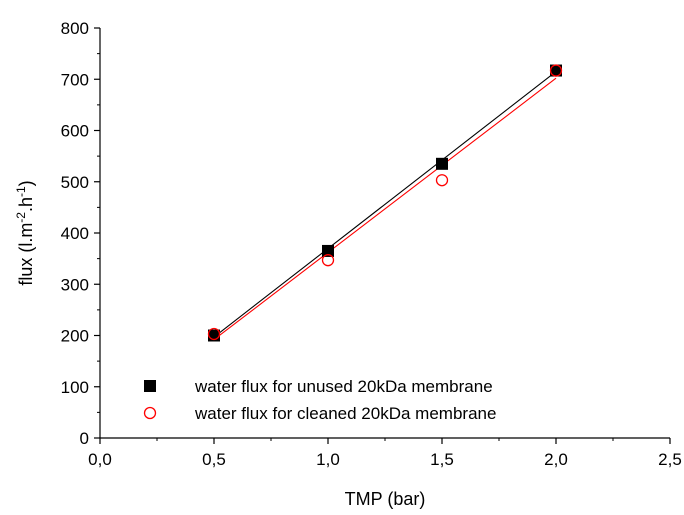 This screenshot has width=684, height=515. Describe the element at coordinates (75, 182) in the screenshot. I see `y-tick-label: 500` at that location.